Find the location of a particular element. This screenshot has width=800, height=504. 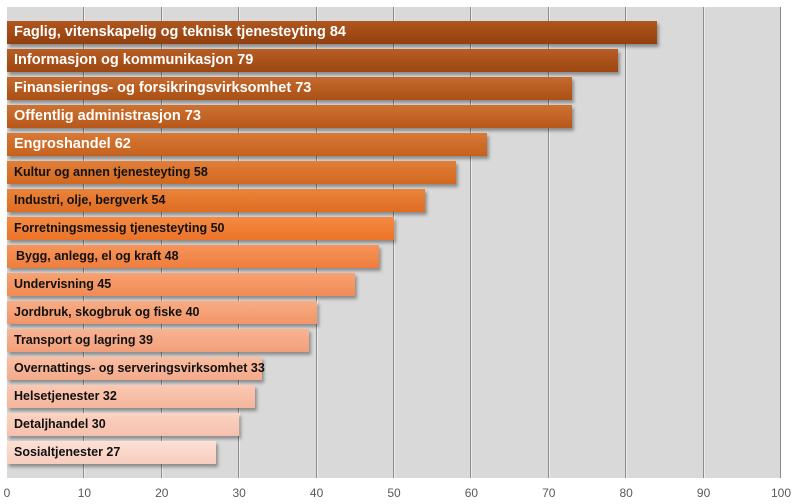

x-tick-label: 70 is located at coordinates (549, 493).